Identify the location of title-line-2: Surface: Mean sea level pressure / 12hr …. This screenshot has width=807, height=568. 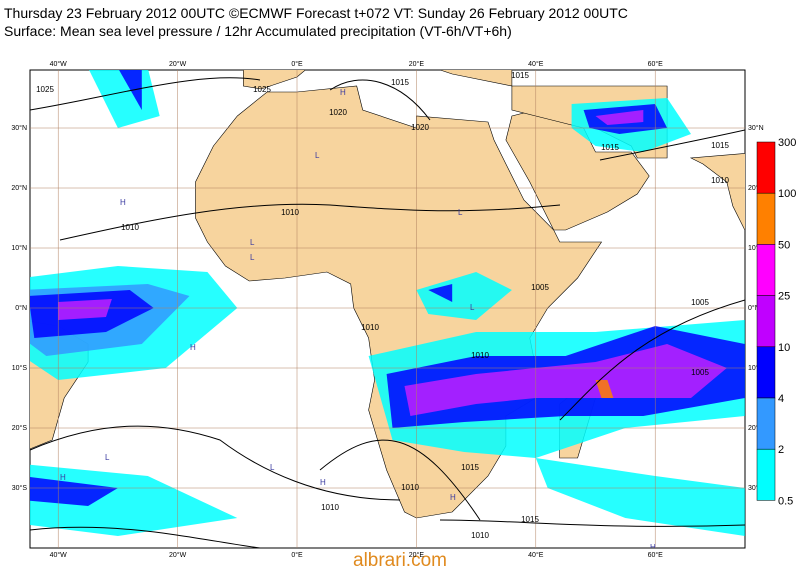
(258, 31).